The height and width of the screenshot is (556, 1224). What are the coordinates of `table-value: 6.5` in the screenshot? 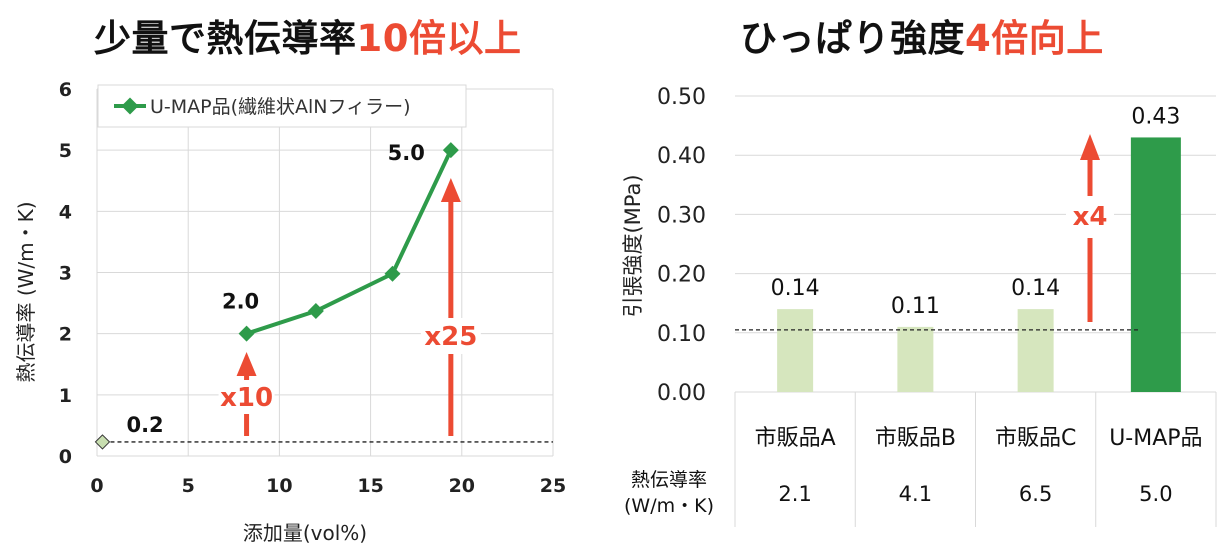 It's located at (1035, 494).